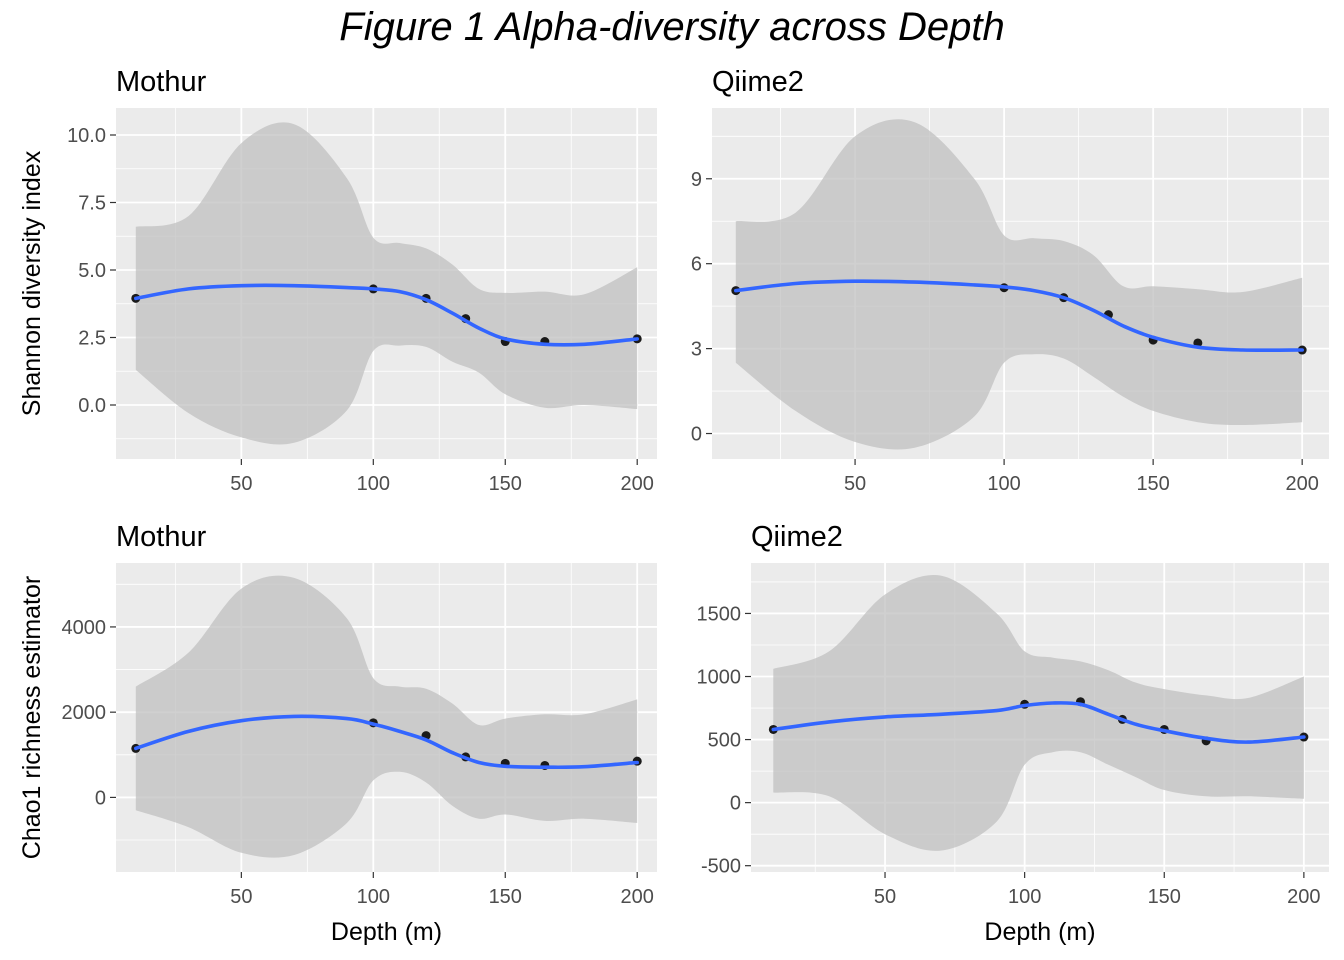 This screenshot has height=960, width=1344. Describe the element at coordinates (696, 350) in the screenshot. I see `y-tick-label: 3` at that location.